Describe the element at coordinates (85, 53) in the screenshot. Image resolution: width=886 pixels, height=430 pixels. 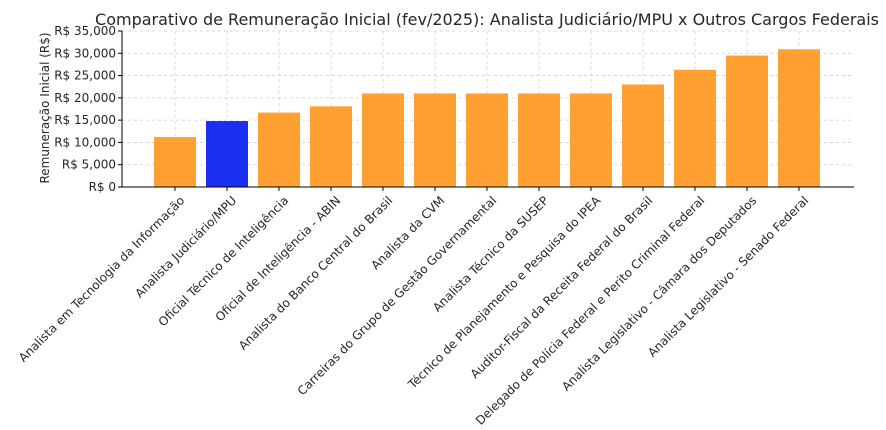
I see `y-tick-label: R$ 30,000` at that location.